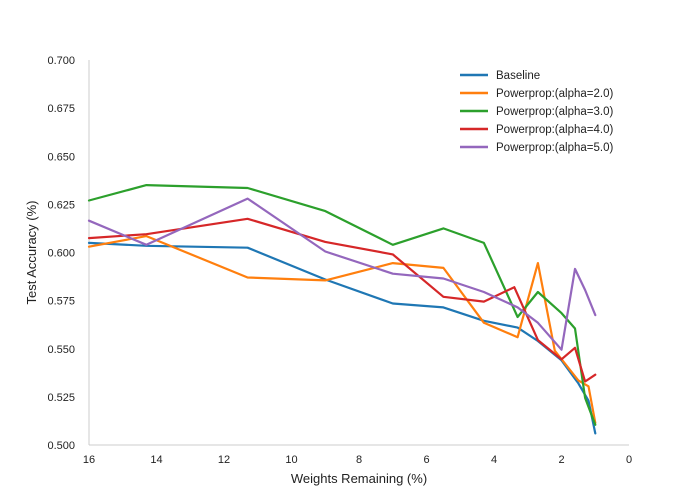  I want to click on x-tick-label: 6, so click(426, 460).